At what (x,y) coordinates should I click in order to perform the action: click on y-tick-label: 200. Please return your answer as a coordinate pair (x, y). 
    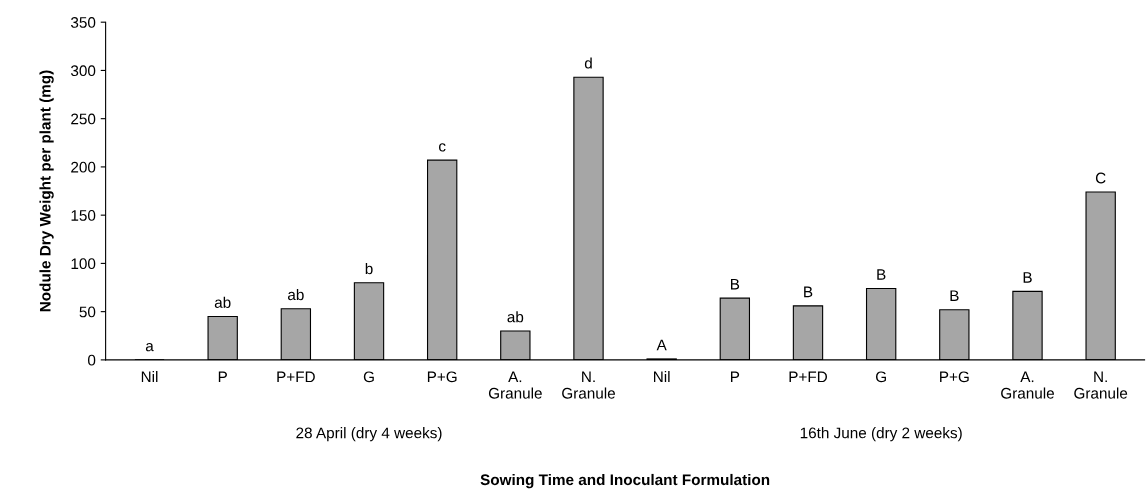
    Looking at the image, I should click on (83, 167).